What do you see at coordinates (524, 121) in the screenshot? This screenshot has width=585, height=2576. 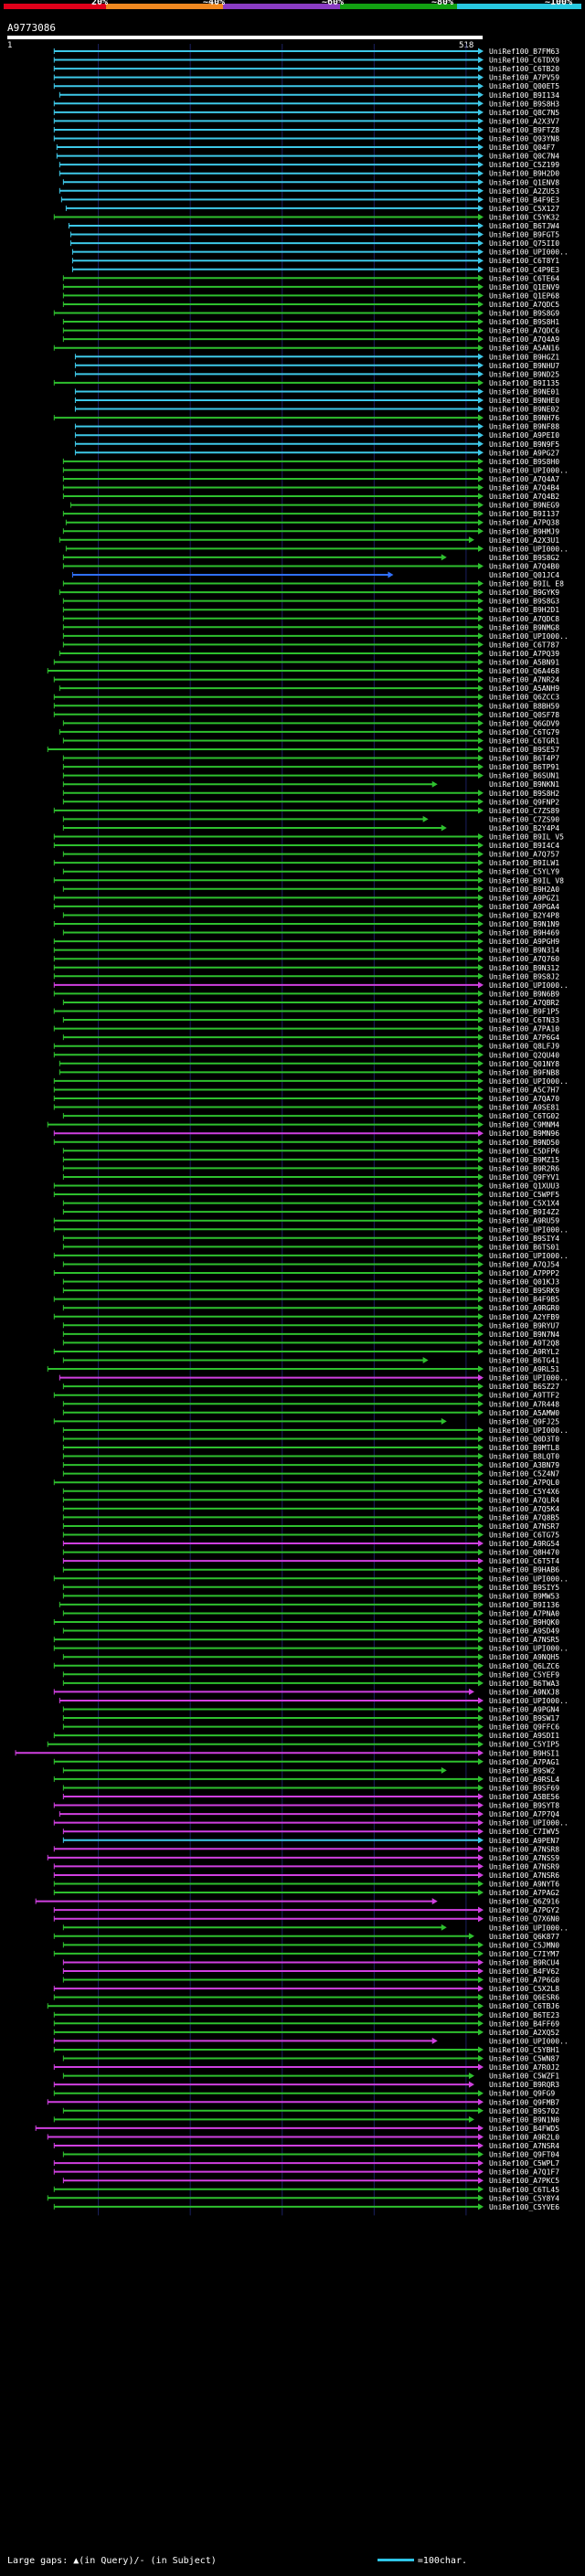 I see `hit-label: UniRef100_A2X3V7` at bounding box center [524, 121].